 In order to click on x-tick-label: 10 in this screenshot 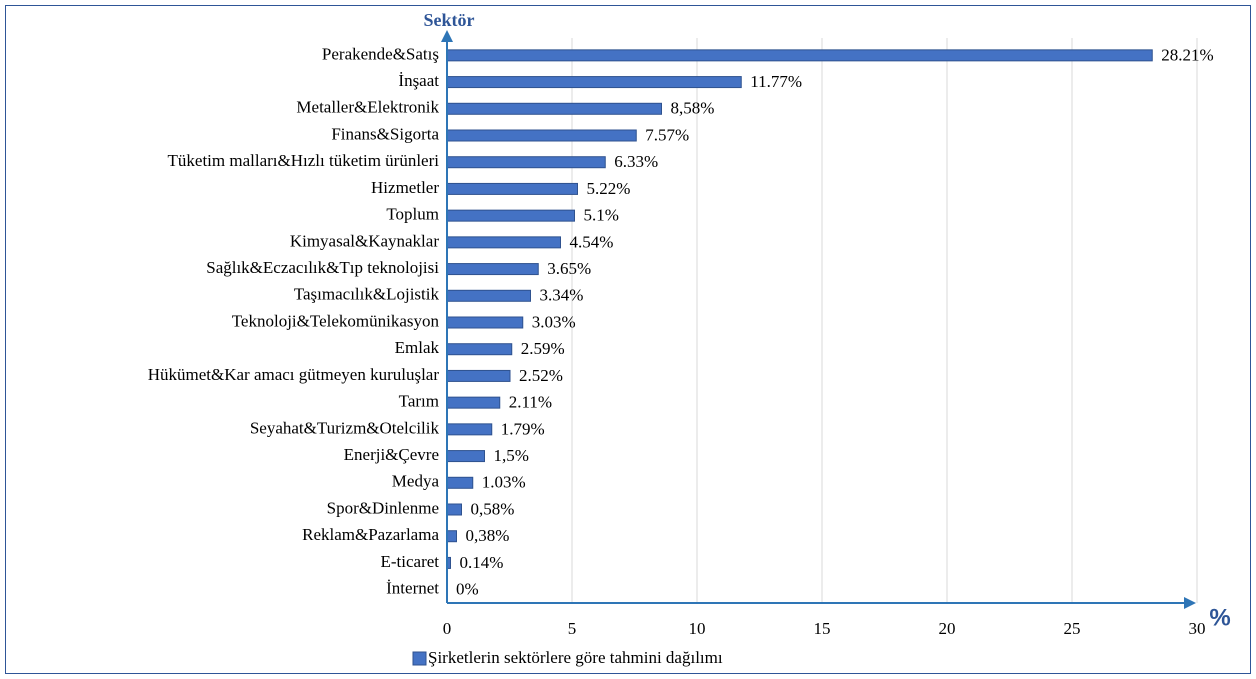, I will do `click(697, 628)`.